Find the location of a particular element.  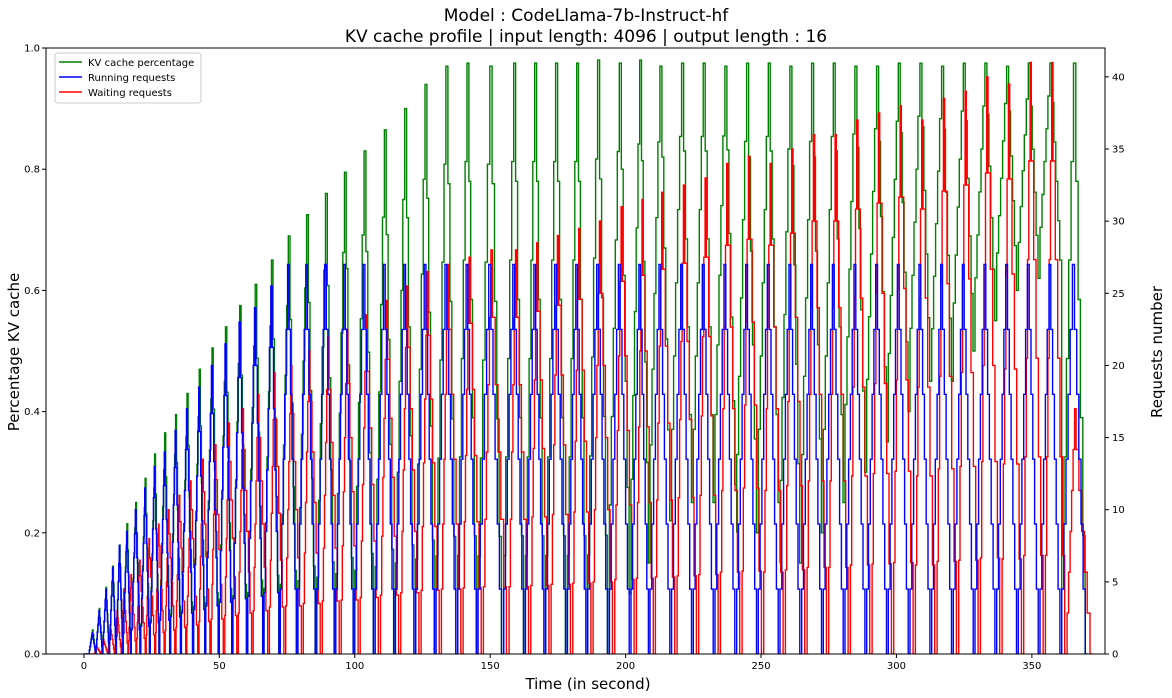

y2-tick-label: 30 is located at coordinates (1118, 222).